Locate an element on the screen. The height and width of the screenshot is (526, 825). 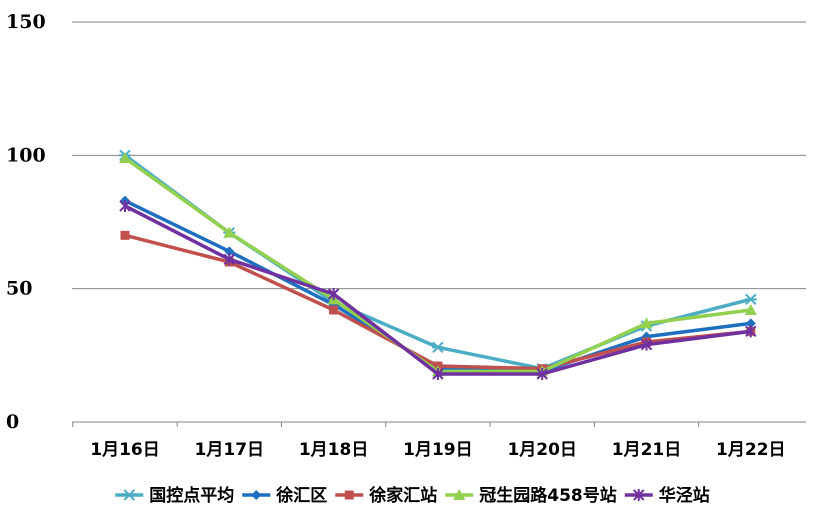
y-tick-label: 50 is located at coordinates (19, 289).